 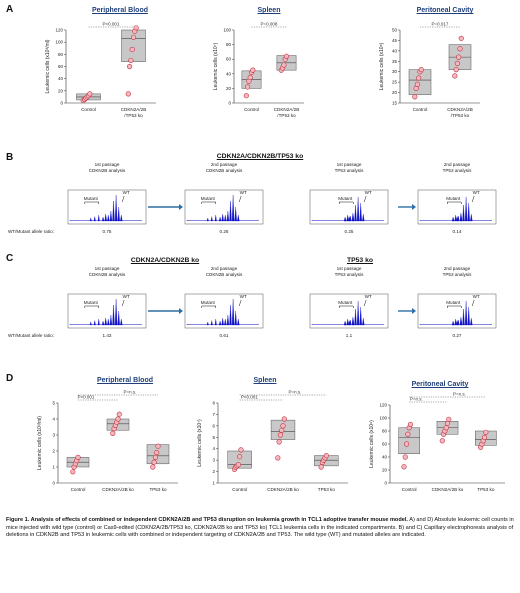 I want to click on panel-b-plot-3-wt-arrow, so click(x=473, y=199).